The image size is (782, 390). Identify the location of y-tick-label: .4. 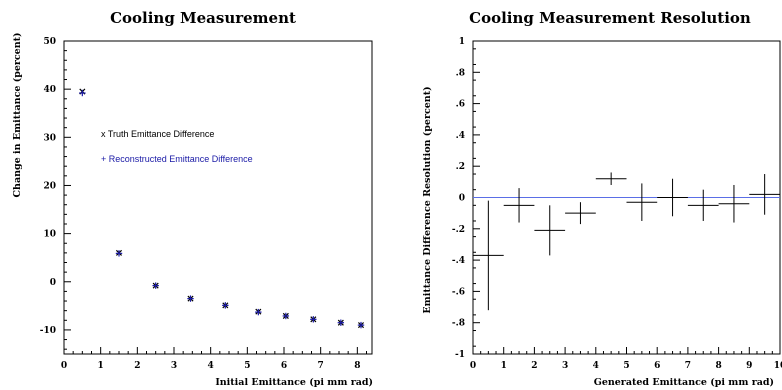
(460, 136).